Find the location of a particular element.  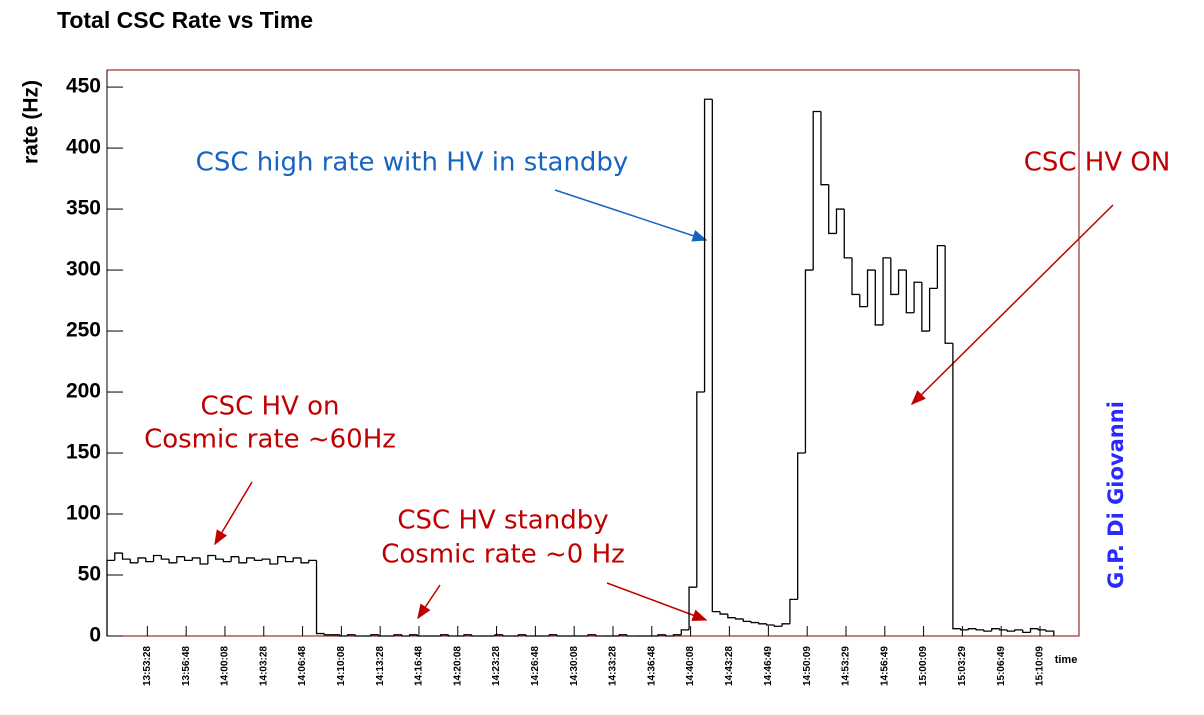

x-tick-label: 14:00:08 is located at coordinates (225, 666).